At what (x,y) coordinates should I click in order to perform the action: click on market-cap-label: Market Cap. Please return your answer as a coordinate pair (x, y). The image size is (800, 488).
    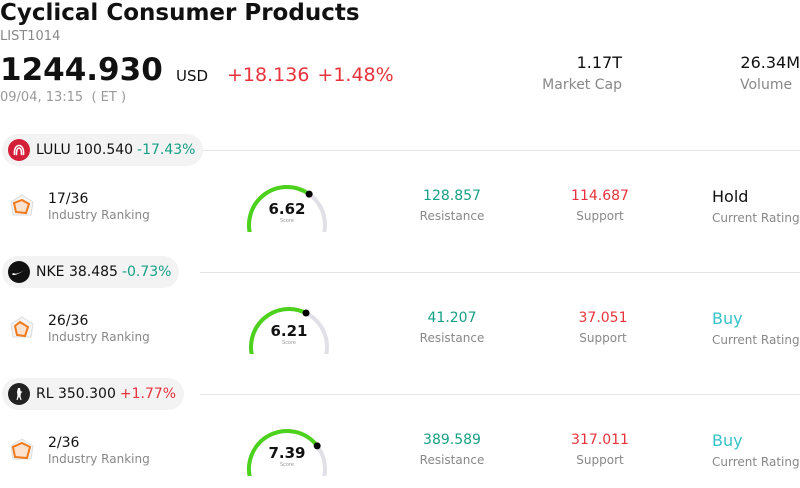
    Looking at the image, I should click on (582, 85).